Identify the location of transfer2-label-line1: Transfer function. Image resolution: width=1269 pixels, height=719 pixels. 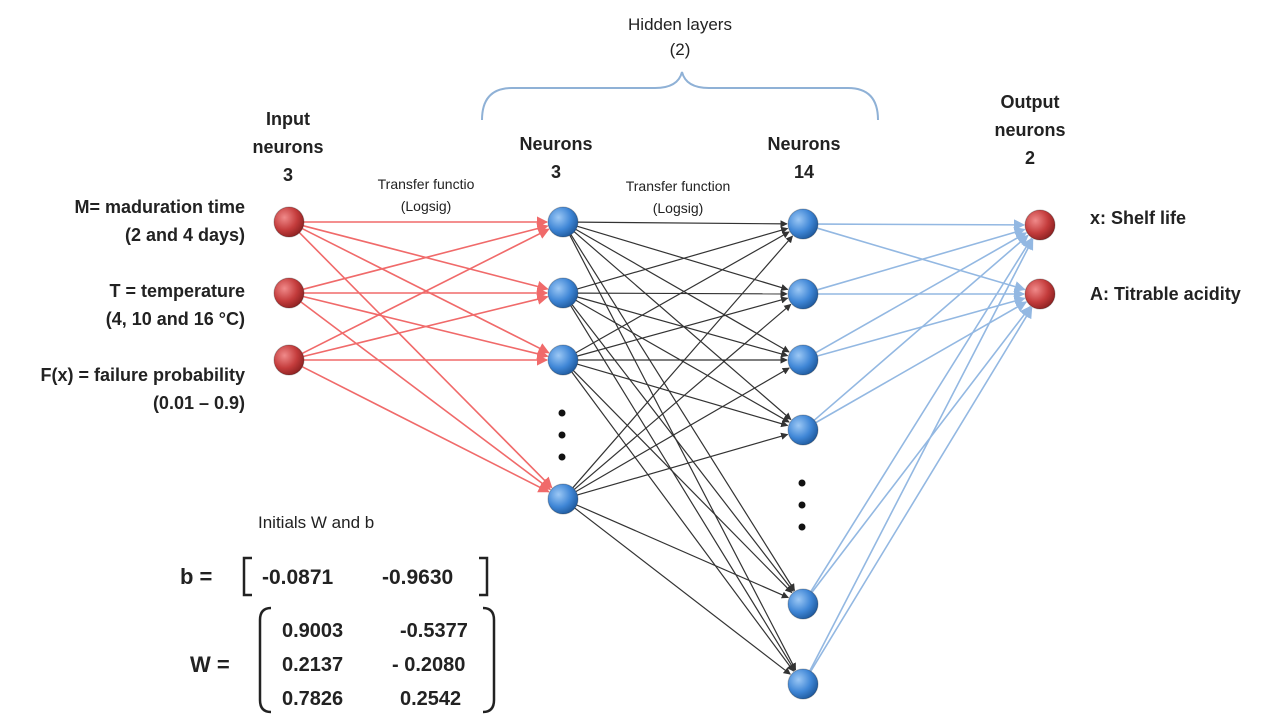
(678, 186).